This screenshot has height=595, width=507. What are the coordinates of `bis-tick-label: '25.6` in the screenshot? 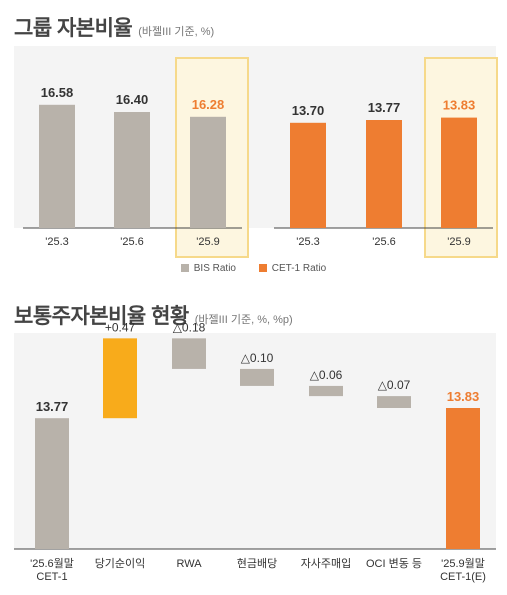 It's located at (132, 242).